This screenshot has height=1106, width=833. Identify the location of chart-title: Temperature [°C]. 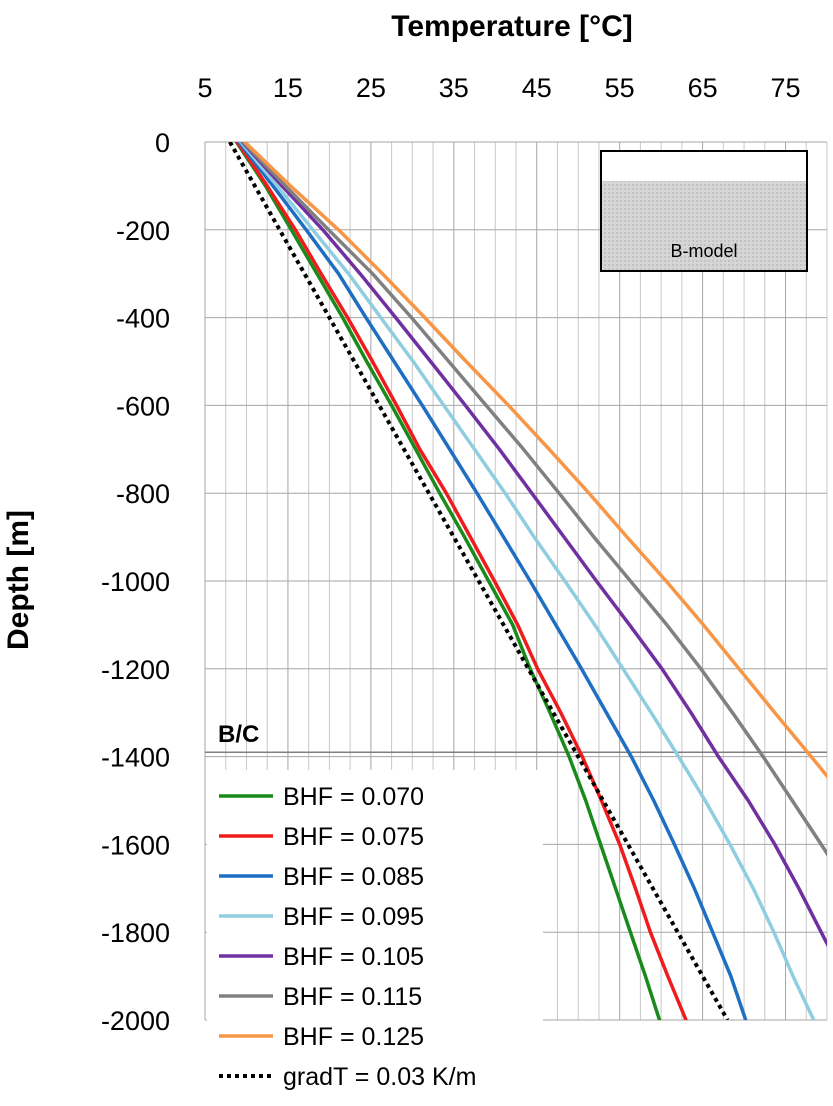
(511, 26).